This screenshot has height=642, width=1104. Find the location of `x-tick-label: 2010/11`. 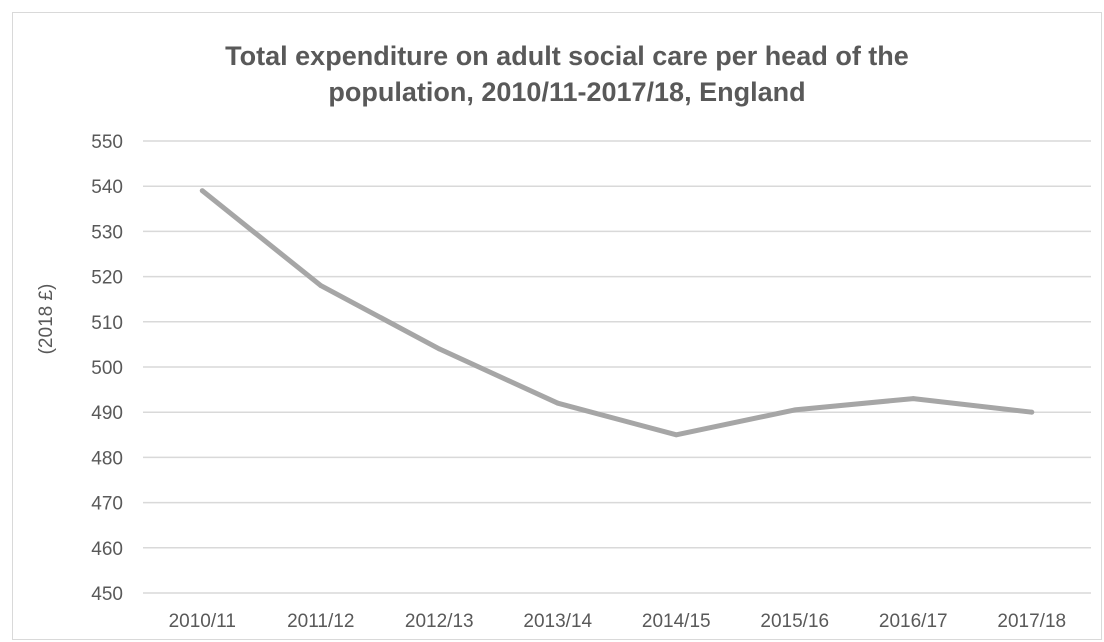

x-tick-label: 2010/11 is located at coordinates (202, 621).